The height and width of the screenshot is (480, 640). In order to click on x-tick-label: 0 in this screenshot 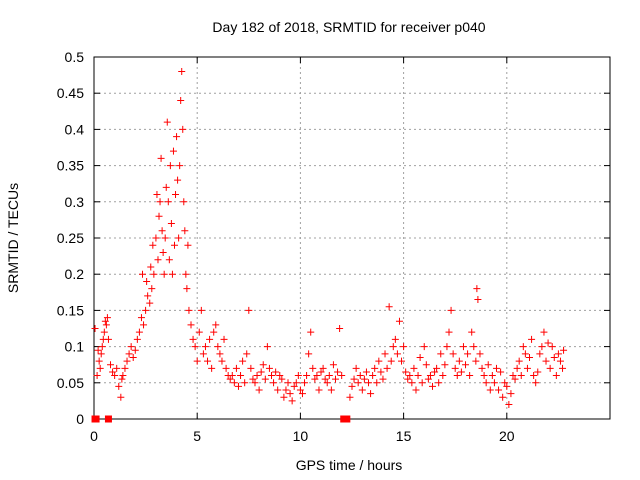, I will do `click(94, 436)`.